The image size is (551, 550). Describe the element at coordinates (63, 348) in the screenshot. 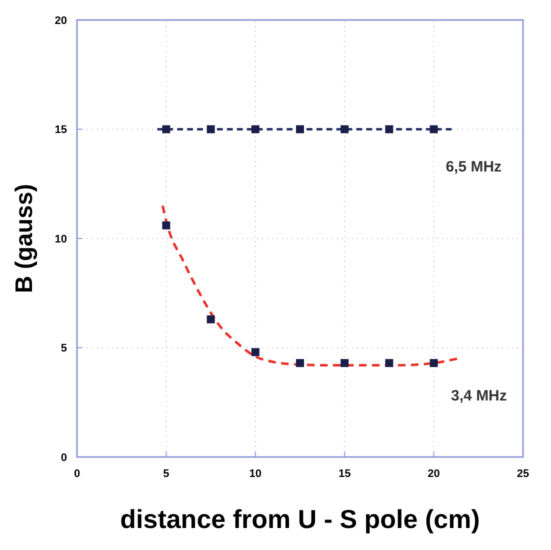

I see `y-tick-label: 5` at that location.